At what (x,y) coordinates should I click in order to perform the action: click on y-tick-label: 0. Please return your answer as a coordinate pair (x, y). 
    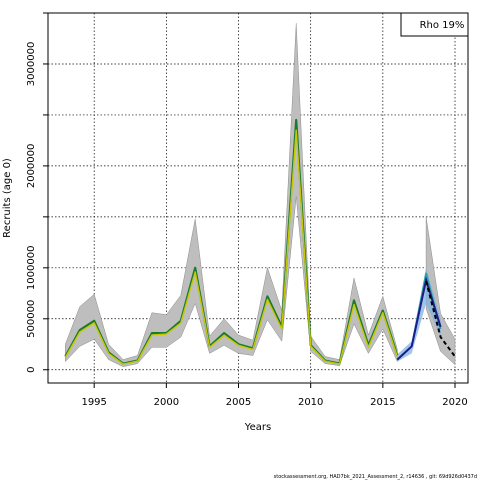
    Looking at the image, I should click on (31, 370).